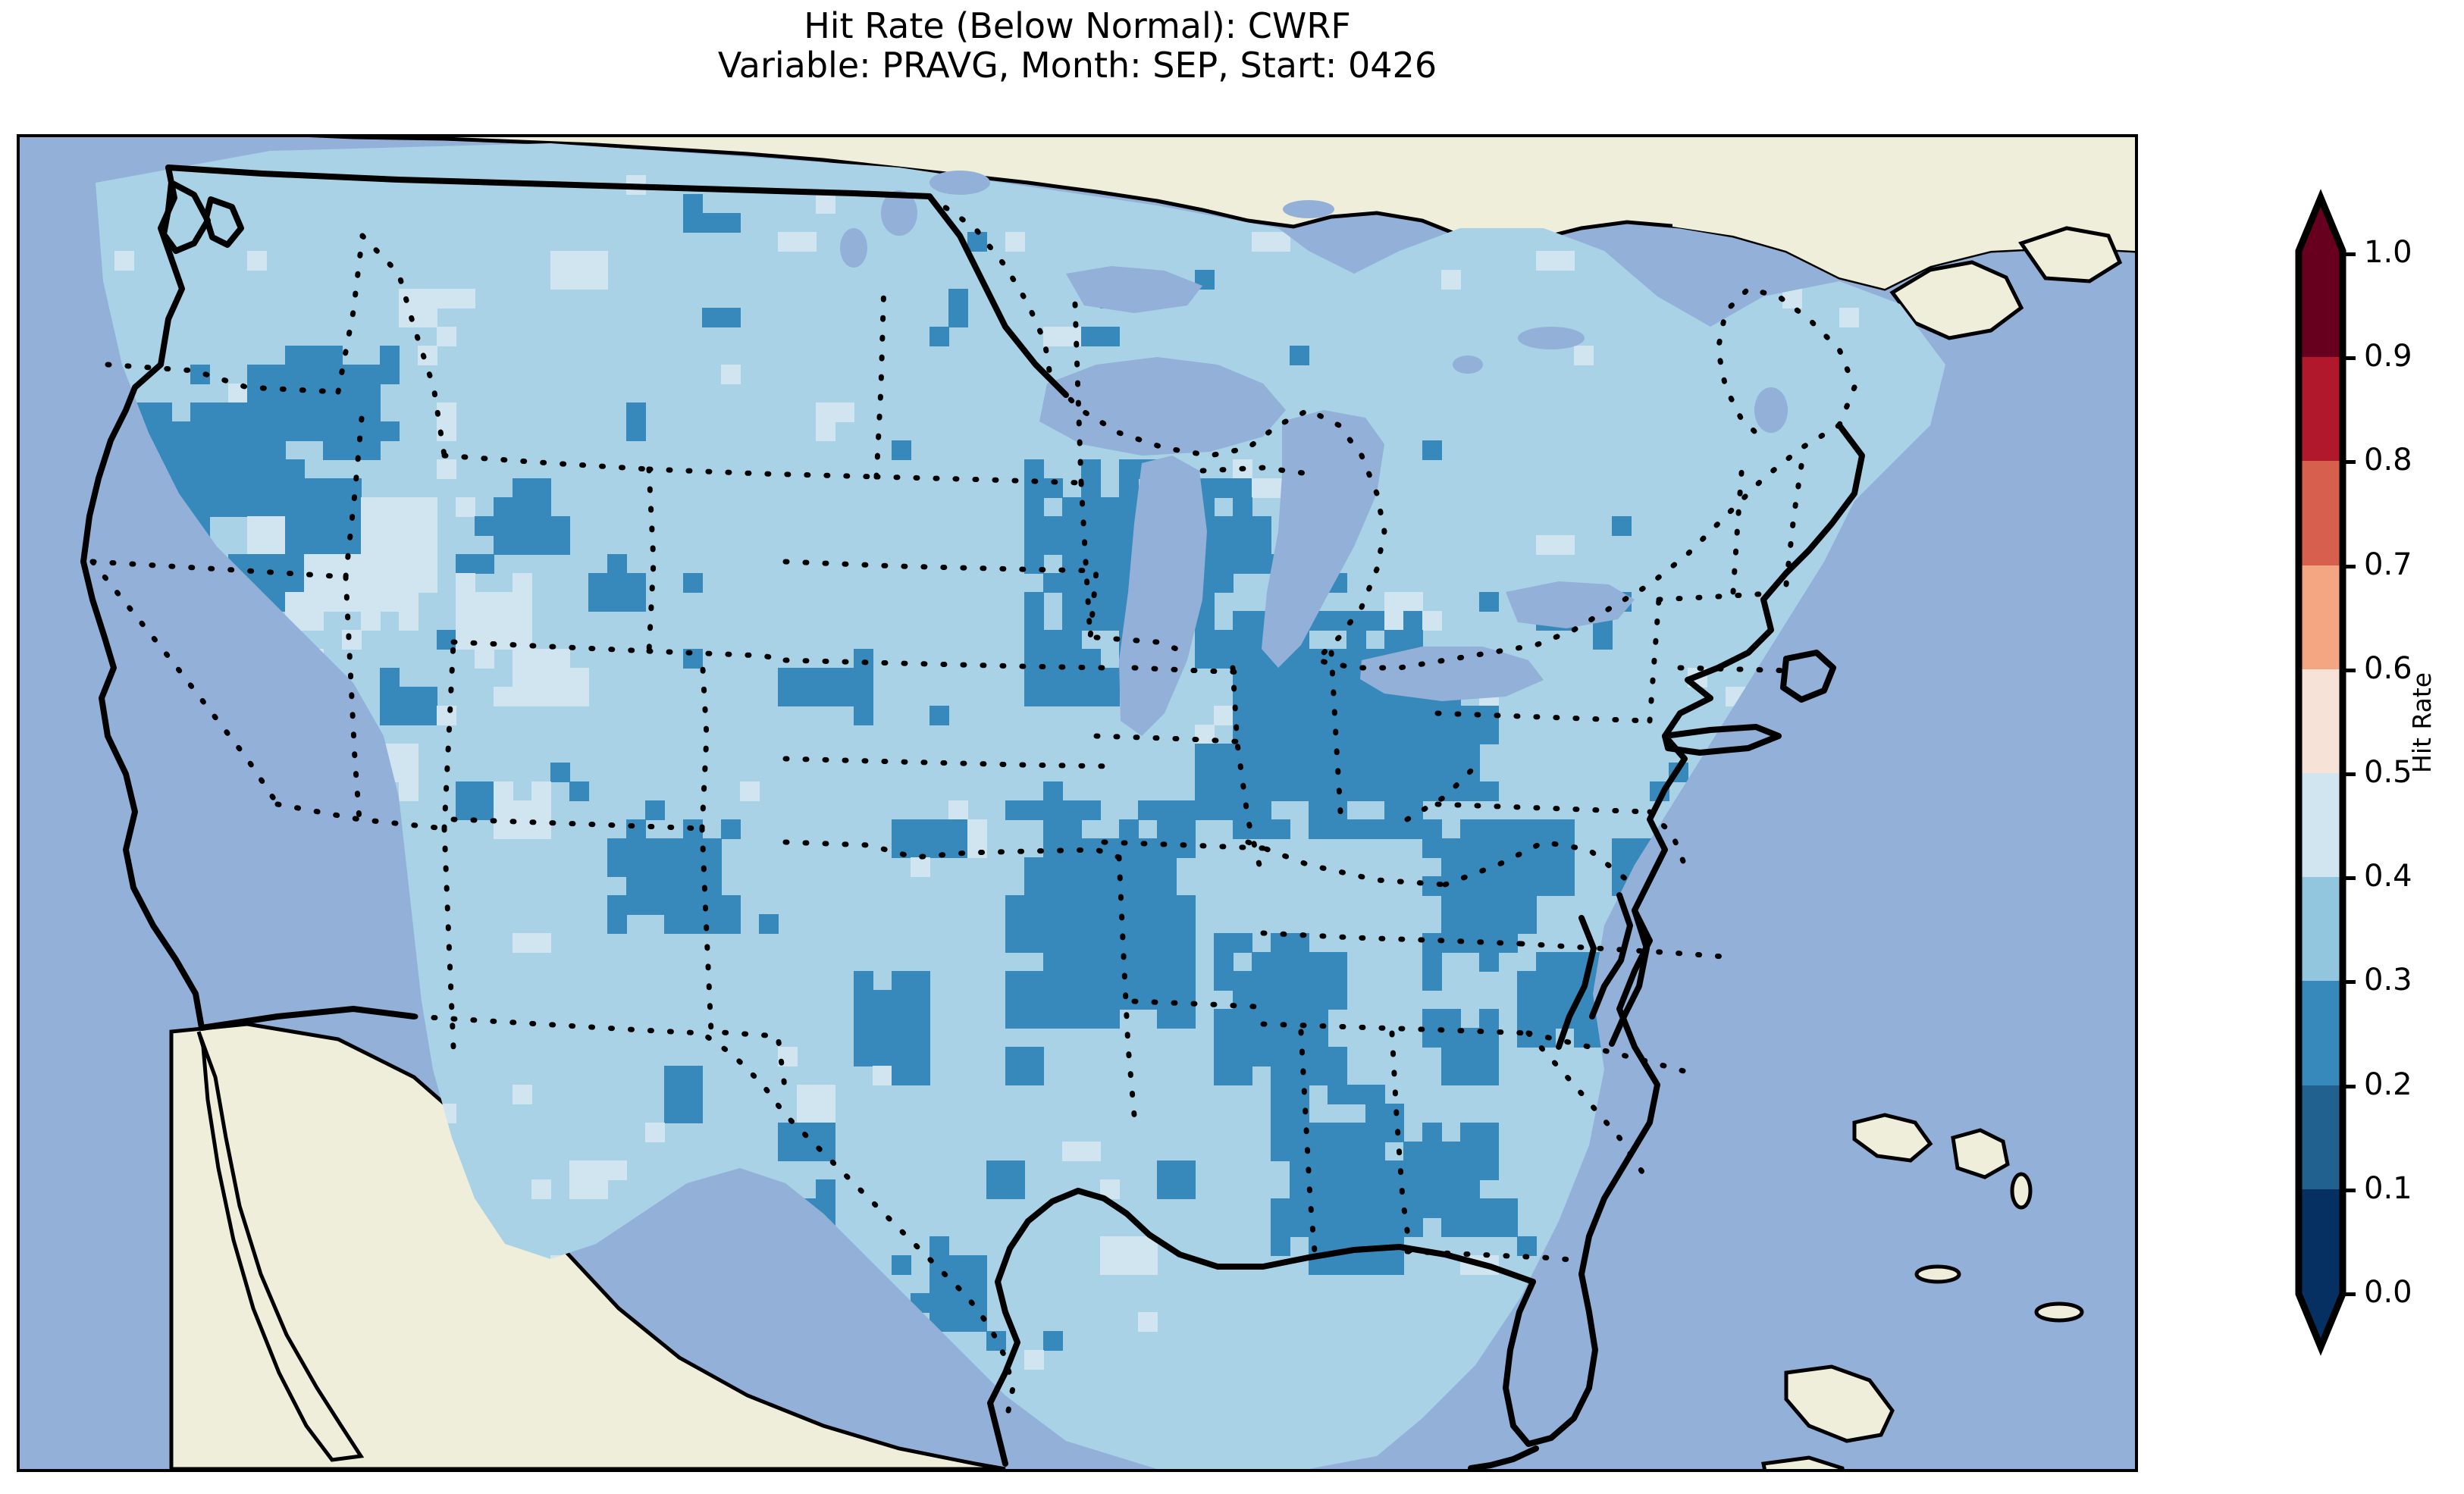 The height and width of the screenshot is (1494, 2464). What do you see at coordinates (1956, 300) in the screenshot?
I see `nova-scotia` at bounding box center [1956, 300].